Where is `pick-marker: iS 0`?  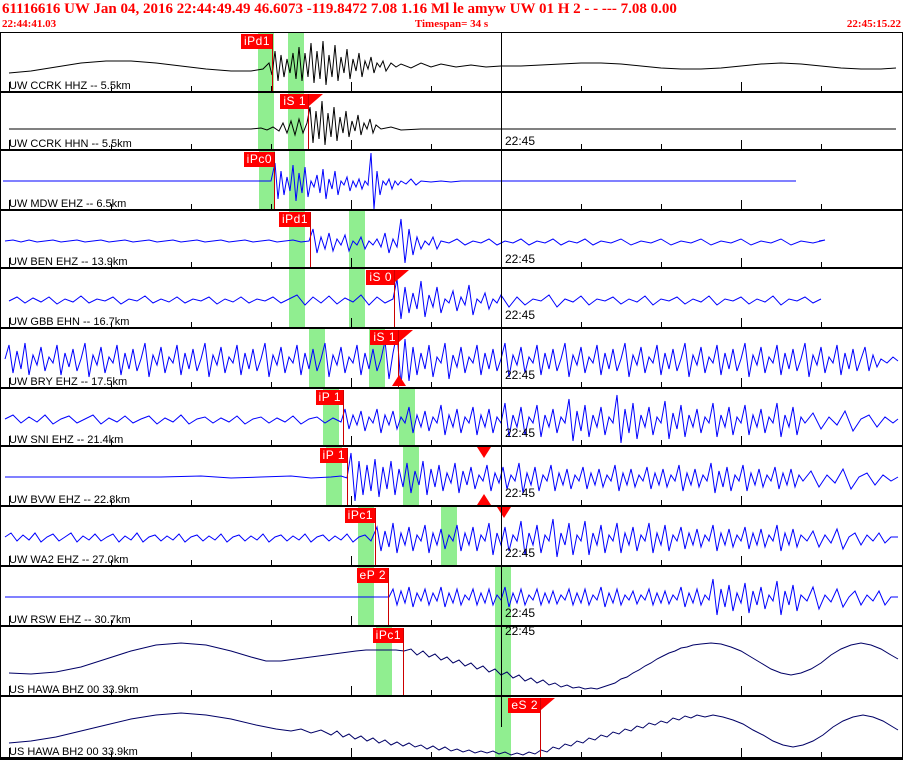
pick-marker: iS 0 is located at coordinates (198, 299).